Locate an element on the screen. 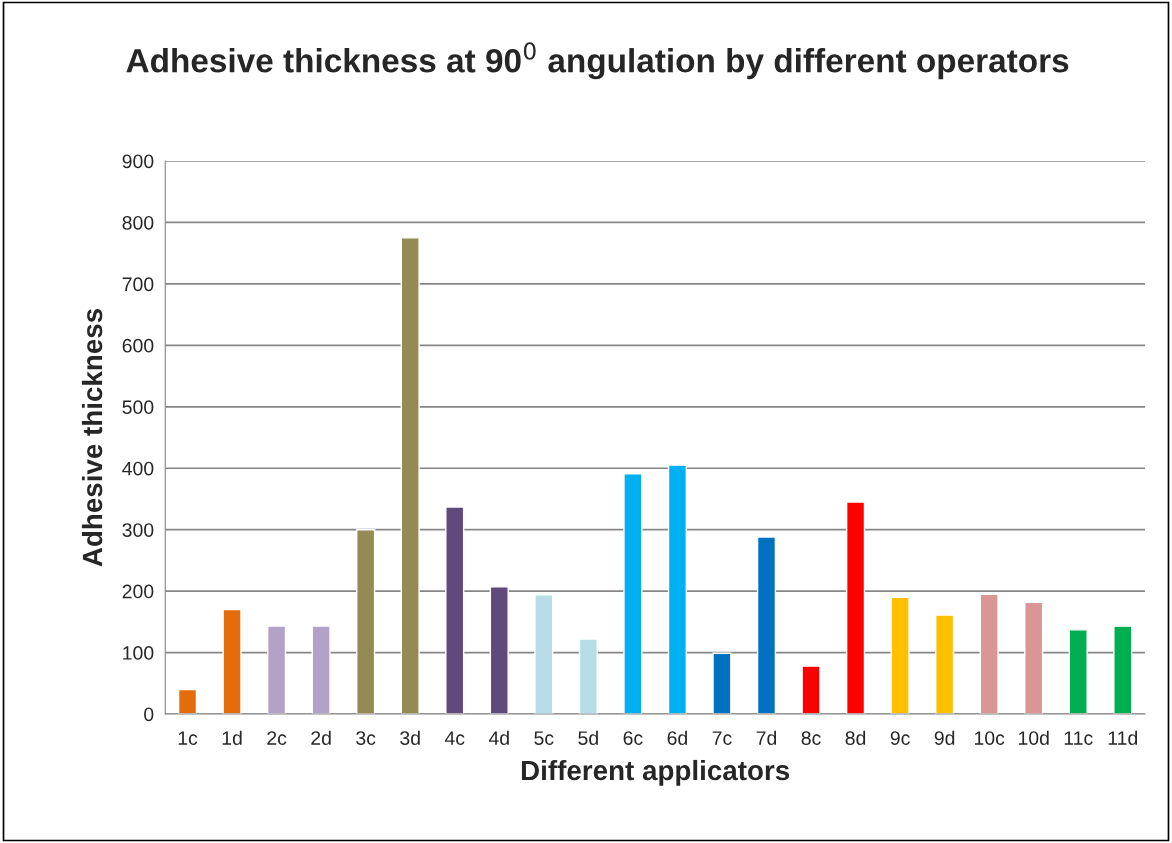 The height and width of the screenshot is (843, 1172). x-tick-label: 8d is located at coordinates (855, 737).